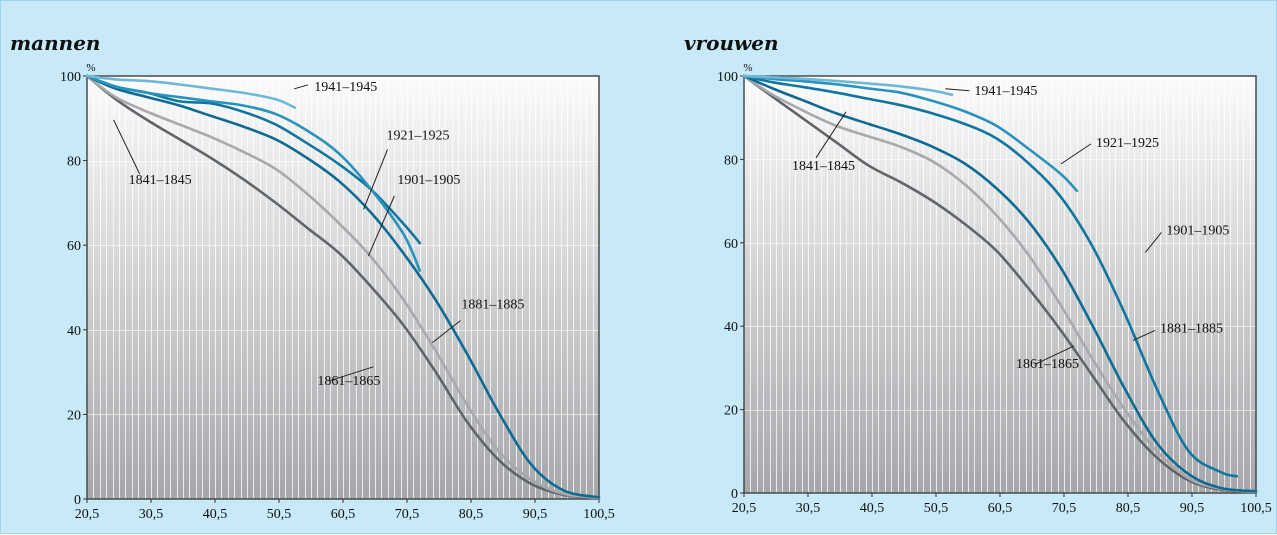 The height and width of the screenshot is (535, 1277). Describe the element at coordinates (55, 43) in the screenshot. I see `chart-title-mannen: mannen` at that location.